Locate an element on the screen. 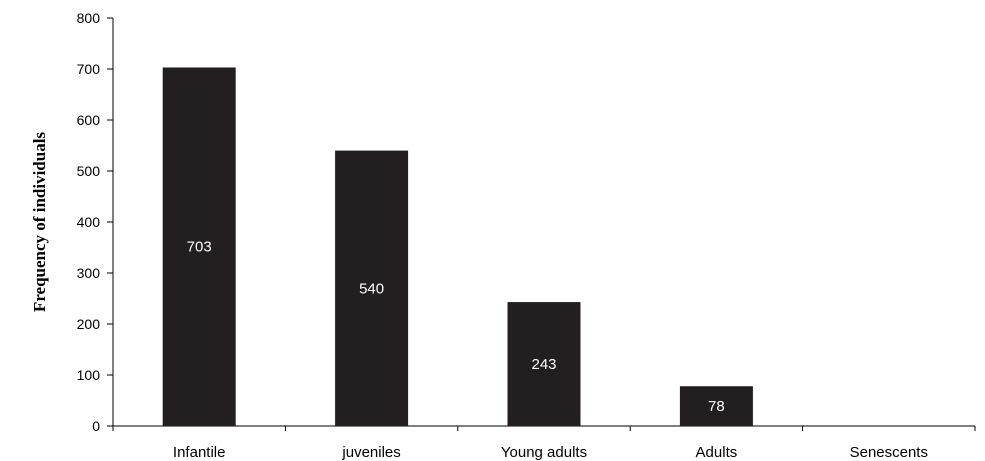  y-tick-label: 600 is located at coordinates (89, 120).